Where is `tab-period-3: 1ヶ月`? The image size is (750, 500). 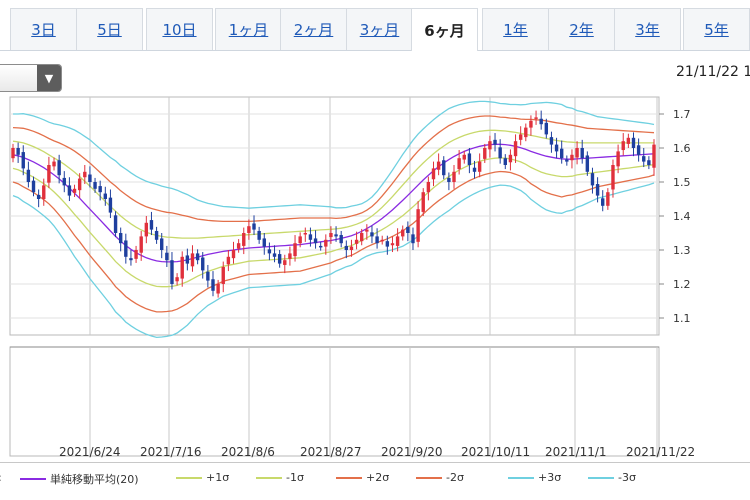 tab-period-3: 1ヶ月 is located at coordinates (248, 29).